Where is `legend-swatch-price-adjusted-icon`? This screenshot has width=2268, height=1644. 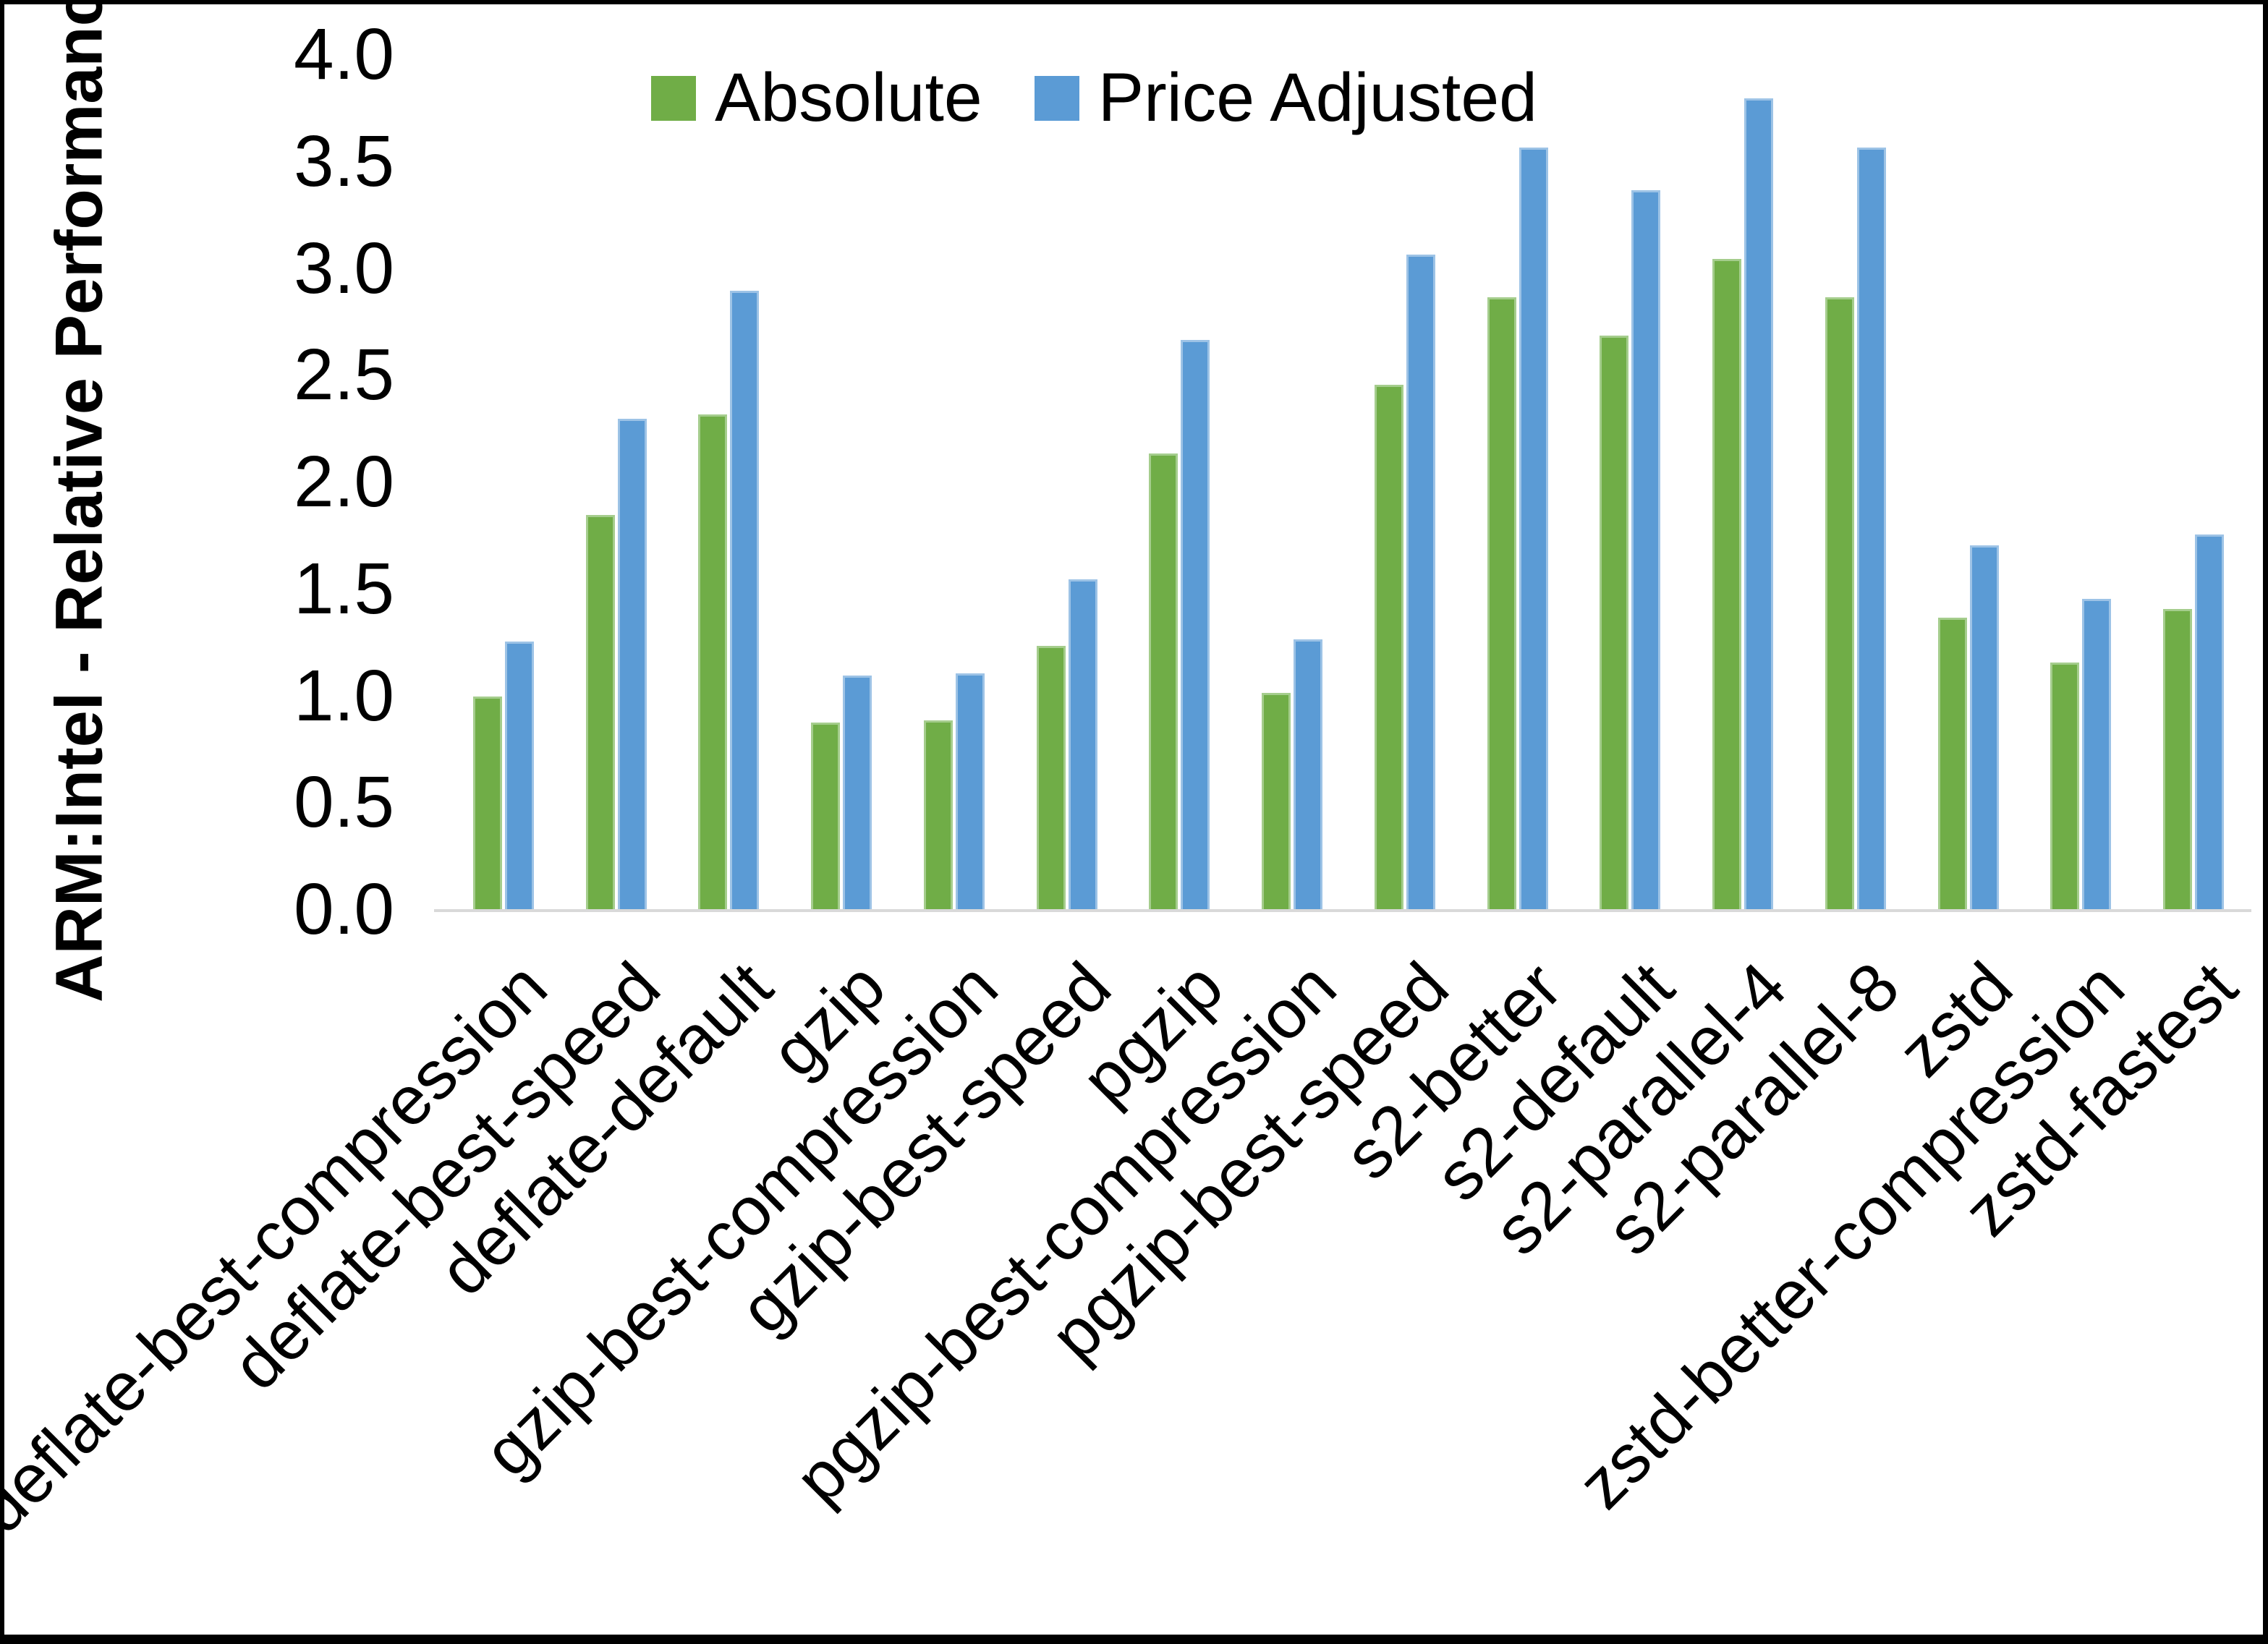
legend-swatch-price-adjusted-icon is located at coordinates (1056, 98).